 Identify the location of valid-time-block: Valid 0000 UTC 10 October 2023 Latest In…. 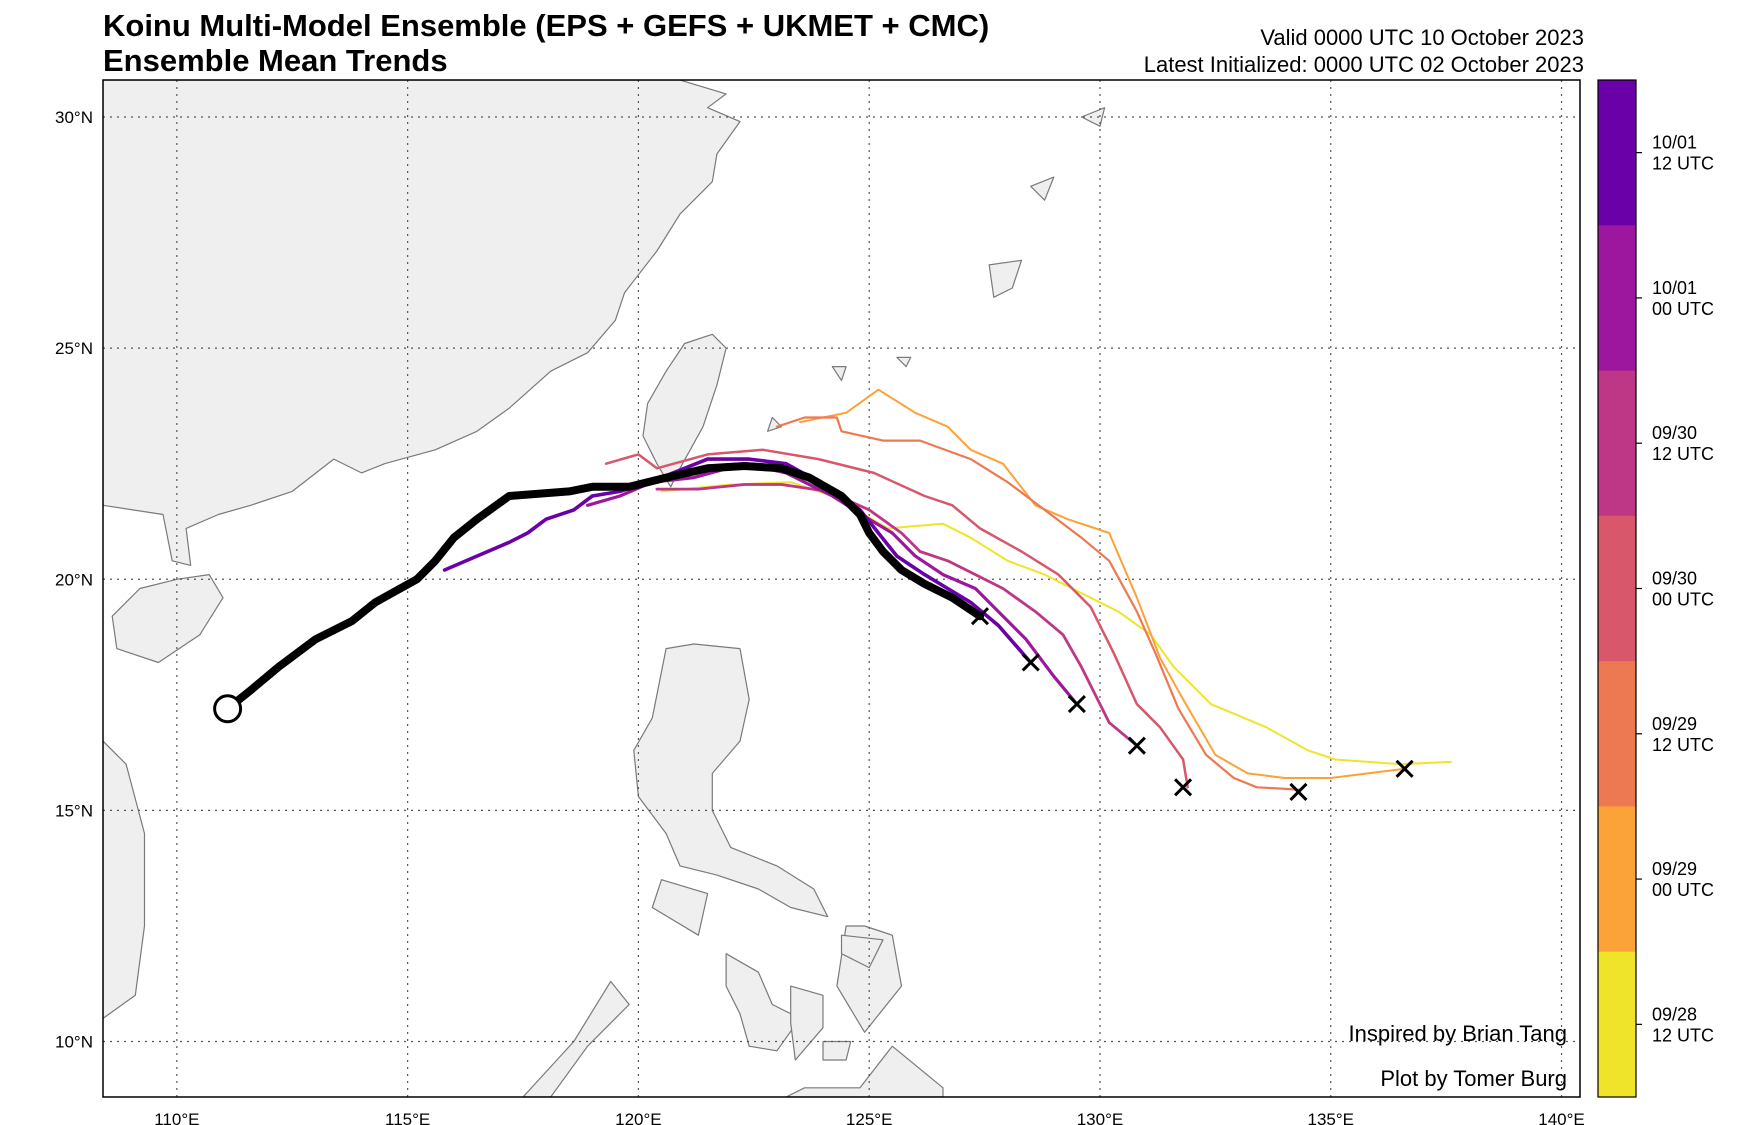
(1364, 51).